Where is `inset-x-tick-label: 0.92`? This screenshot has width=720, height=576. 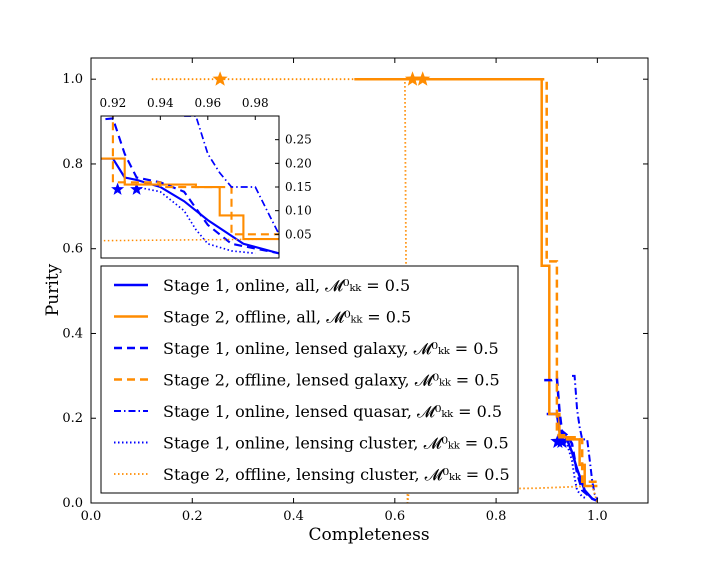
inset-x-tick-label: 0.92 is located at coordinates (113, 103).